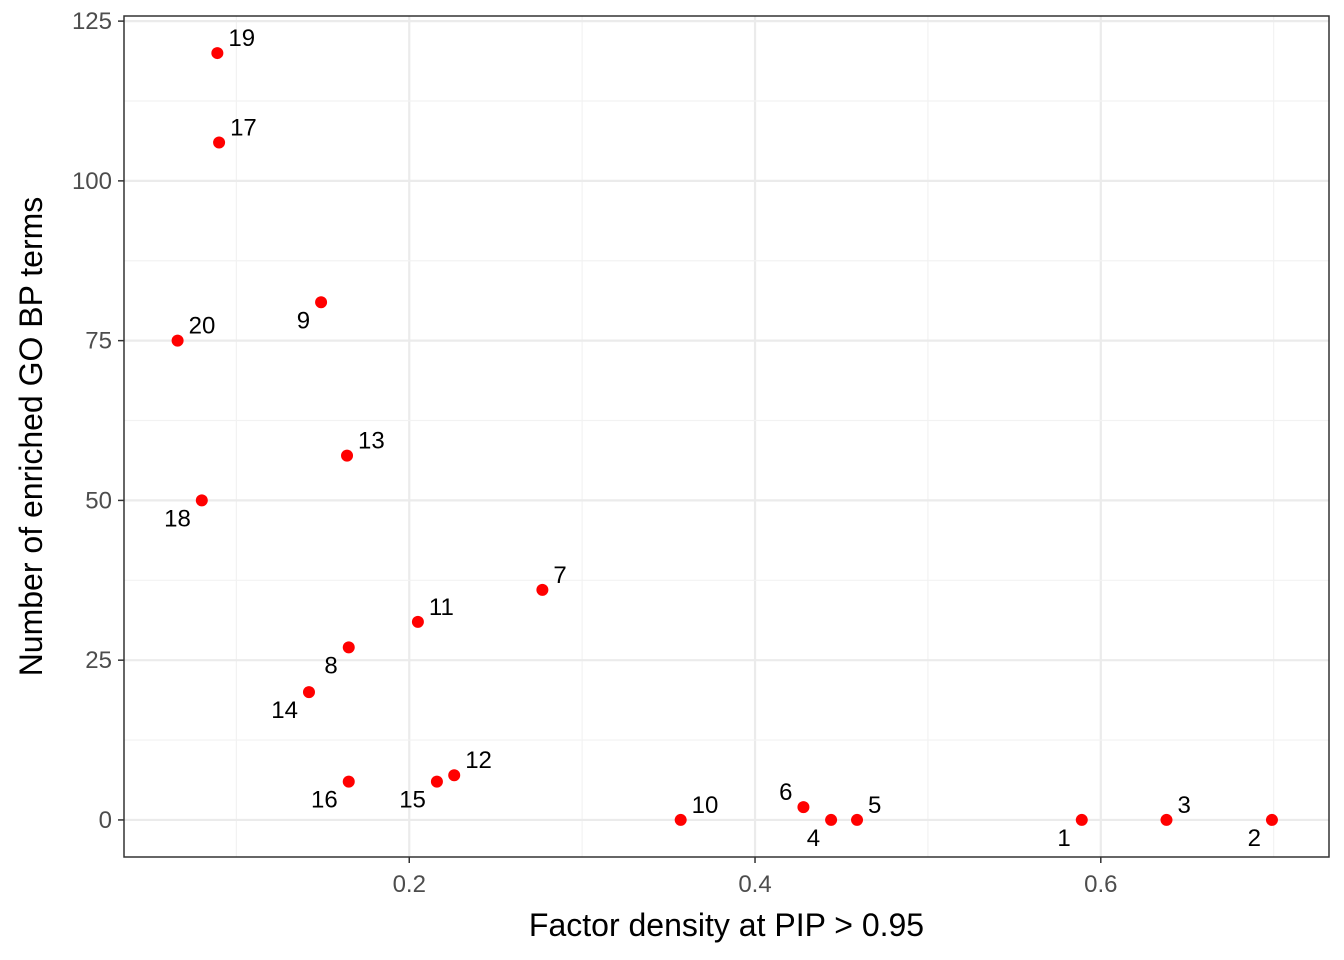 The image size is (1344, 960). Describe the element at coordinates (409, 884) in the screenshot. I see `x-tick-label: 0.2` at that location.